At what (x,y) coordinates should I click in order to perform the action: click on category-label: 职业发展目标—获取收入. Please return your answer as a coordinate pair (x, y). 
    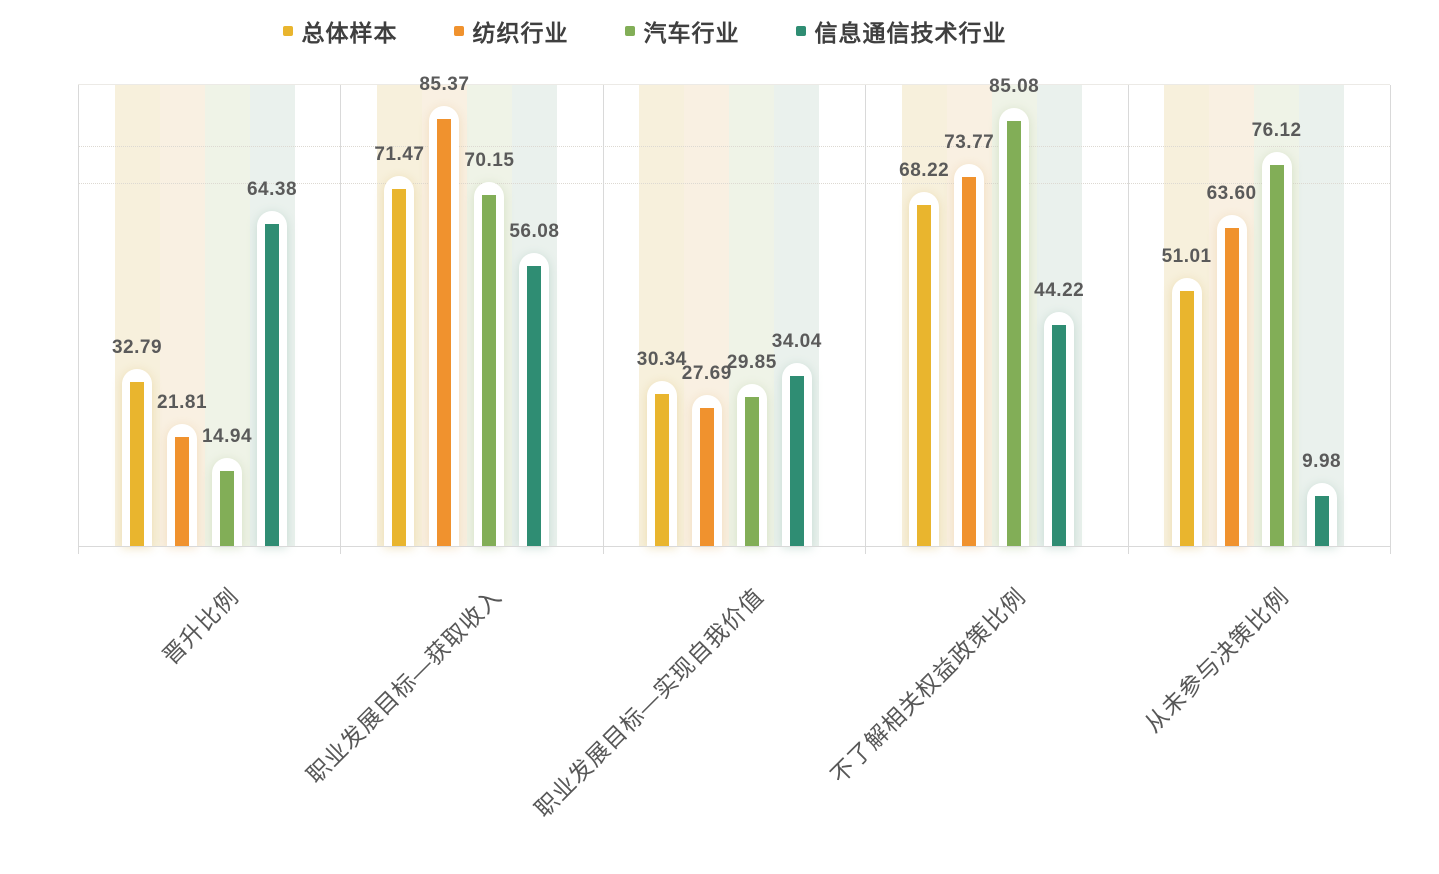
    Looking at the image, I should click on (404, 686).